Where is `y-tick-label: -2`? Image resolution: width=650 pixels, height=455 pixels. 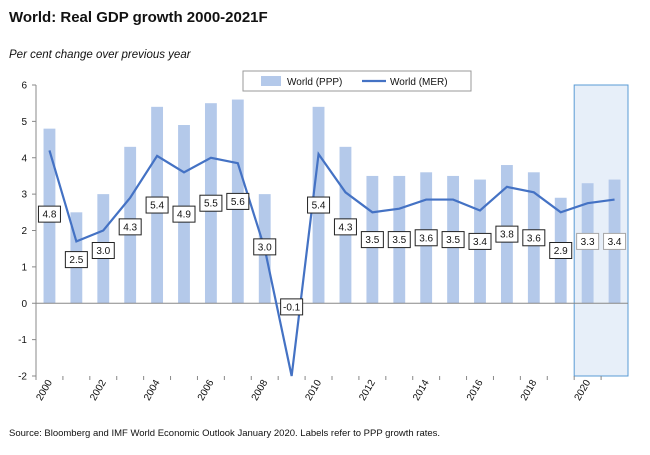
y-tick-label: -2 is located at coordinates (22, 377).